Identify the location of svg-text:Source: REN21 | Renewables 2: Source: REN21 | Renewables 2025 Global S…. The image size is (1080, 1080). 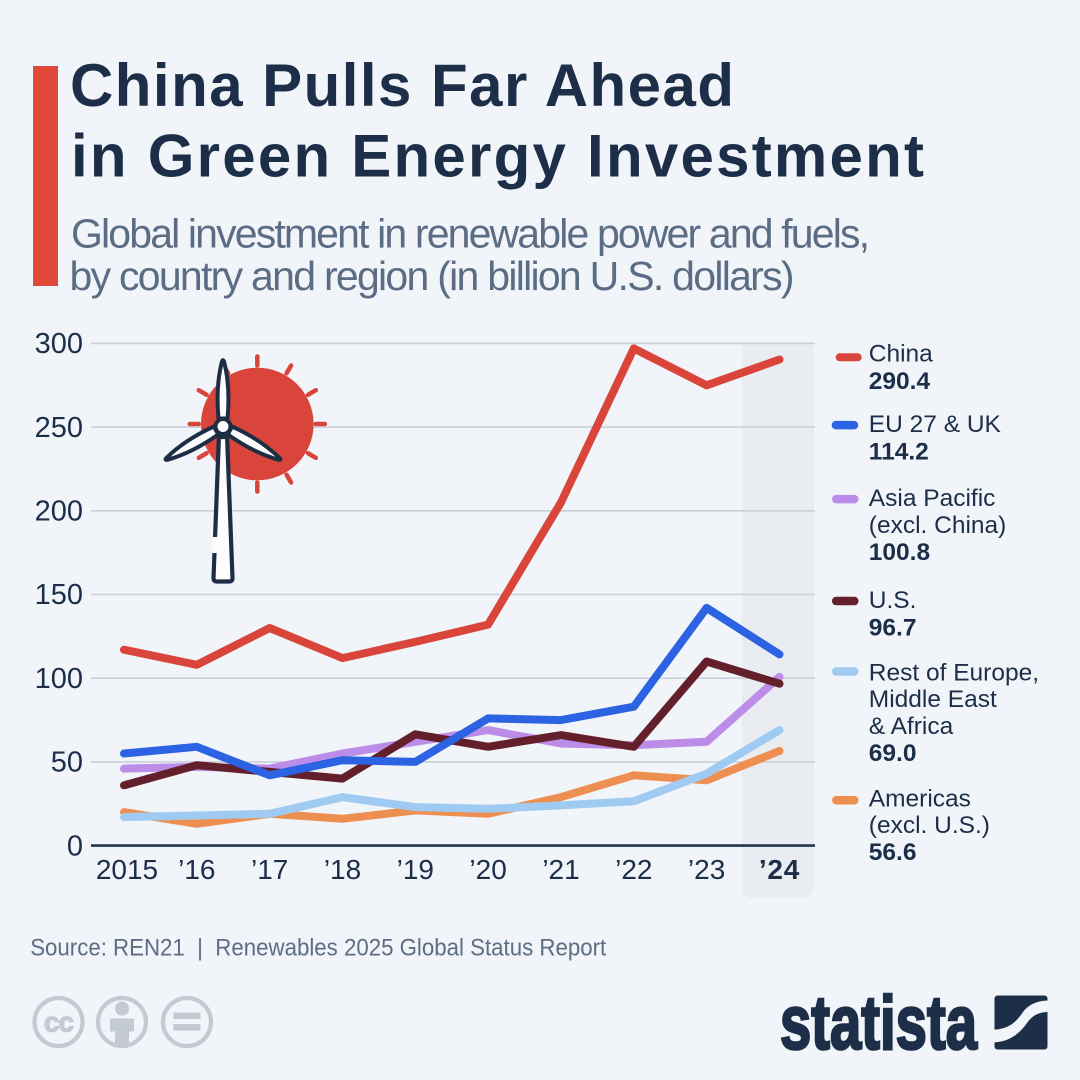
(318, 948).